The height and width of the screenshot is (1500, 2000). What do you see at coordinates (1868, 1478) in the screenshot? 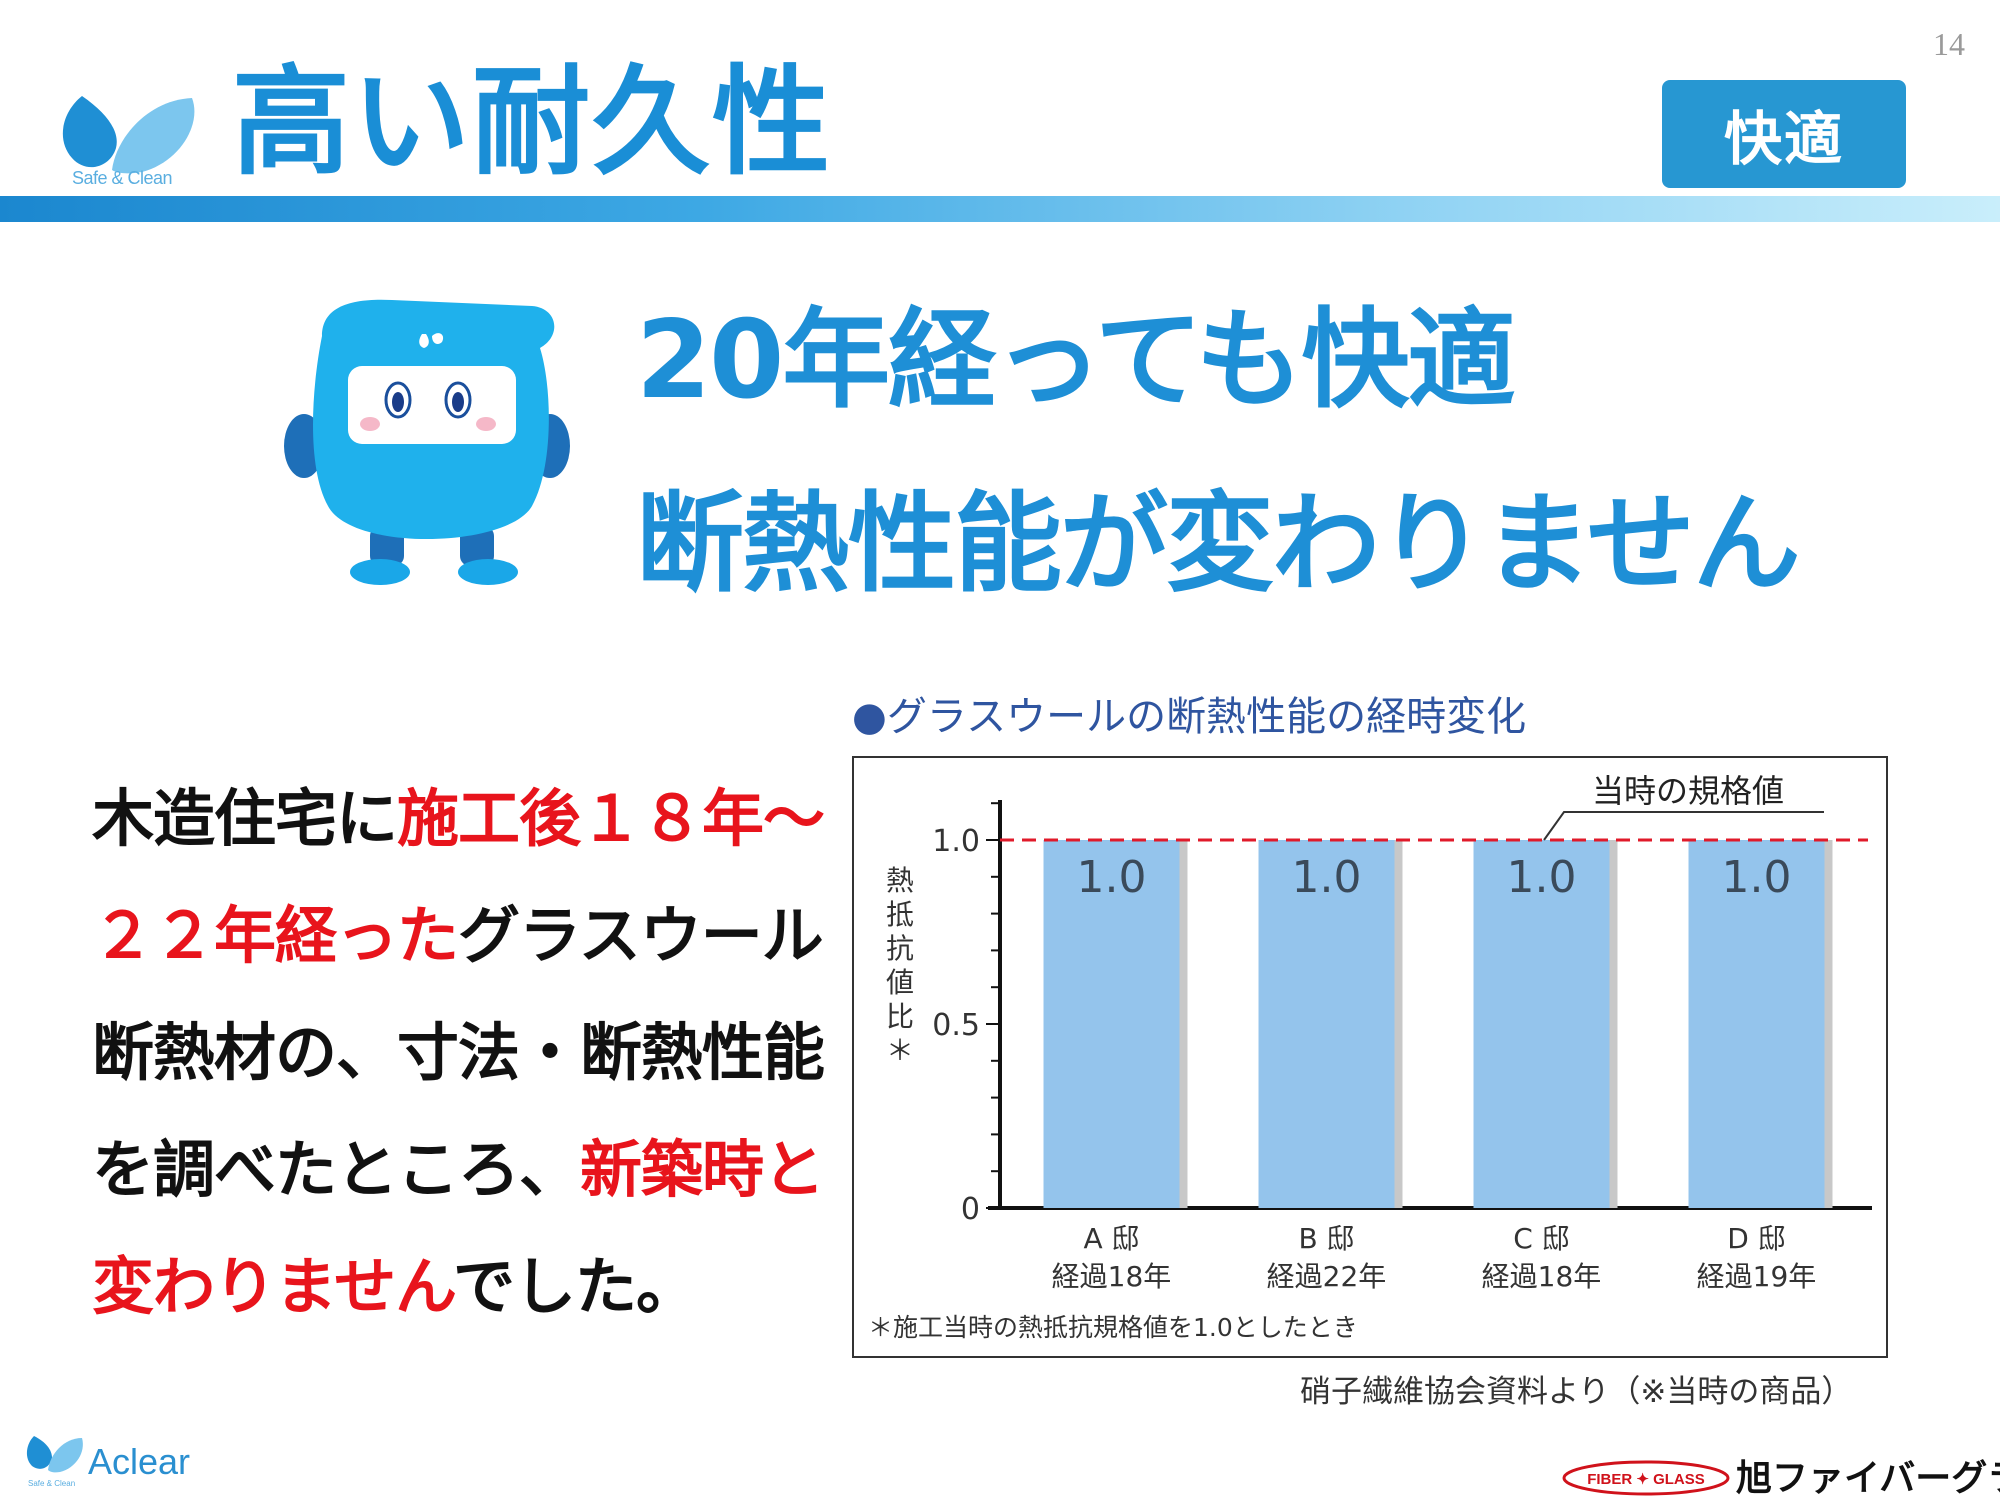
I see `brand-name: 旭ファイバーグラス` at bounding box center [1868, 1478].